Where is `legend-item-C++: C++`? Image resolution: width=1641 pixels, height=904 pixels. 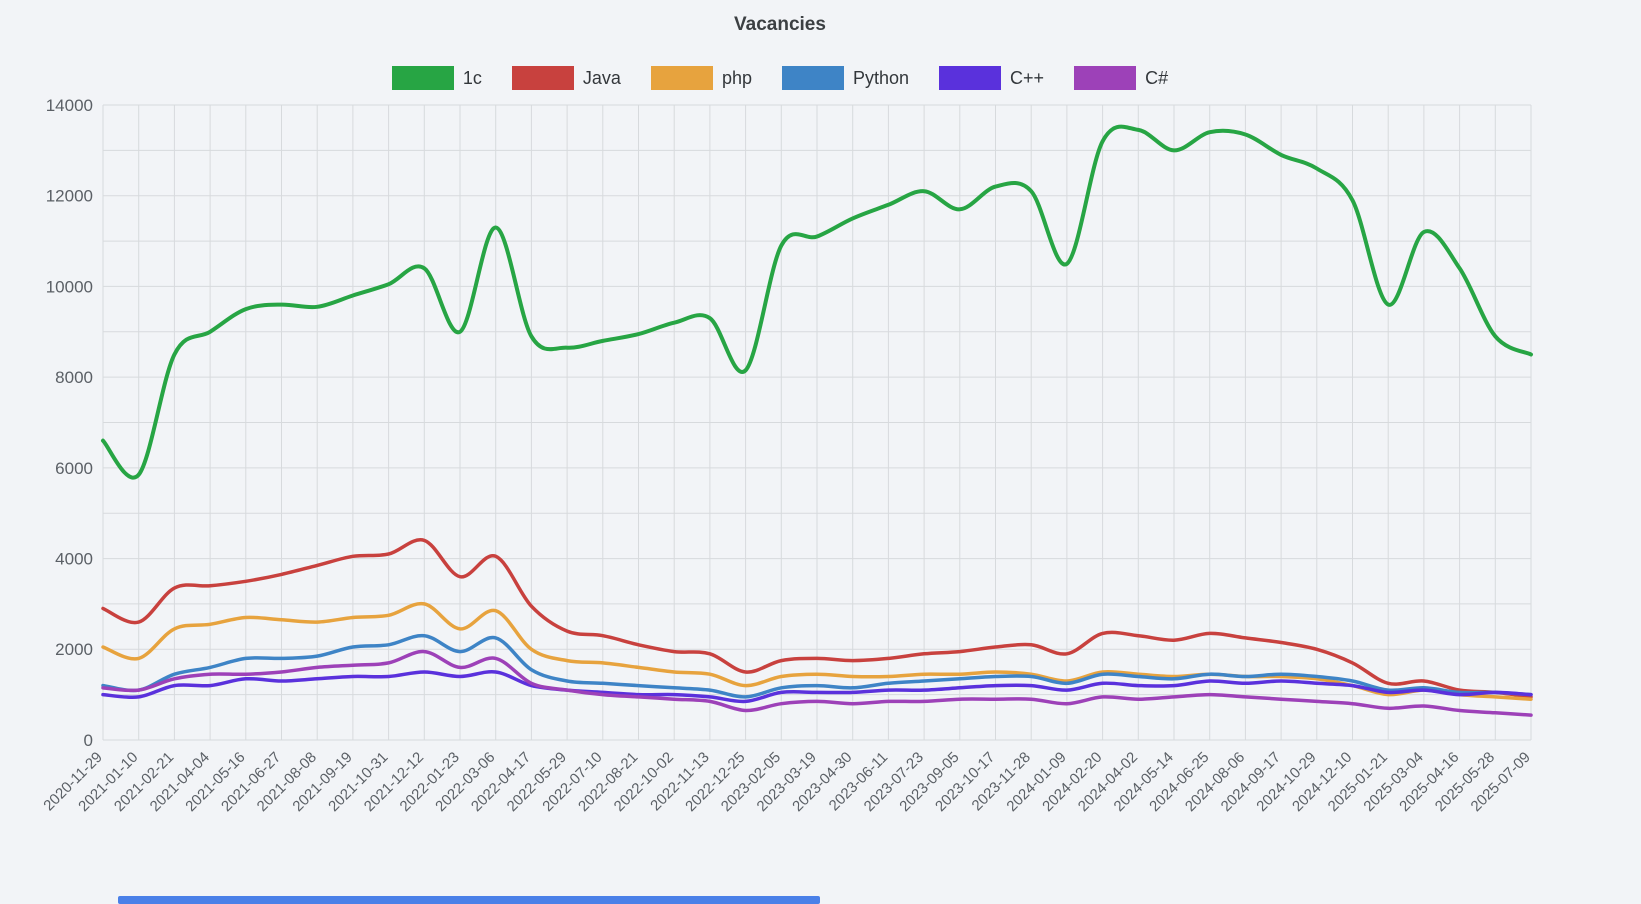
legend-item-C++: C++ is located at coordinates (991, 78).